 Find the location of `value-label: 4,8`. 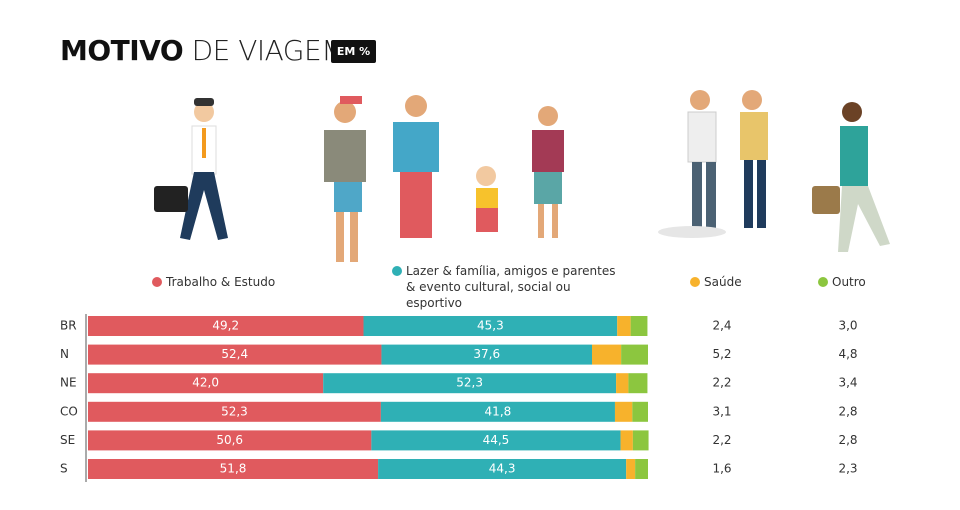

value-label: 4,8 is located at coordinates (847, 354).